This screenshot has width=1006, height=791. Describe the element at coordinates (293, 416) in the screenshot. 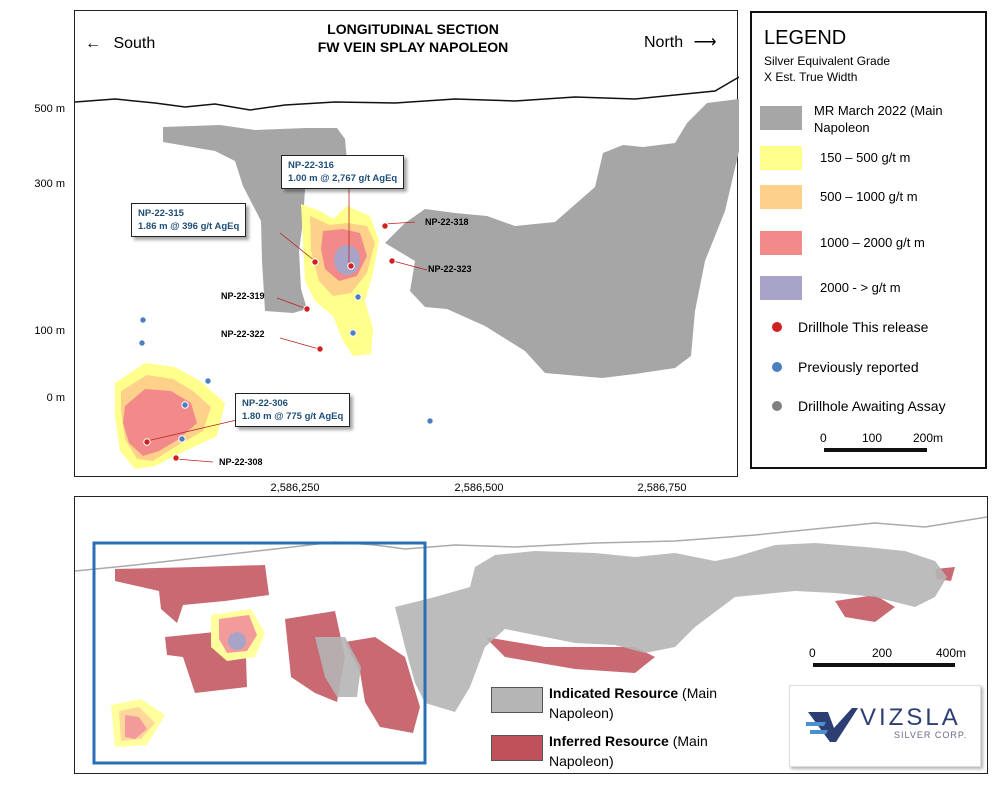

I see `callout-306-value: 1.80 m @ 775 g/t AgEq` at that location.